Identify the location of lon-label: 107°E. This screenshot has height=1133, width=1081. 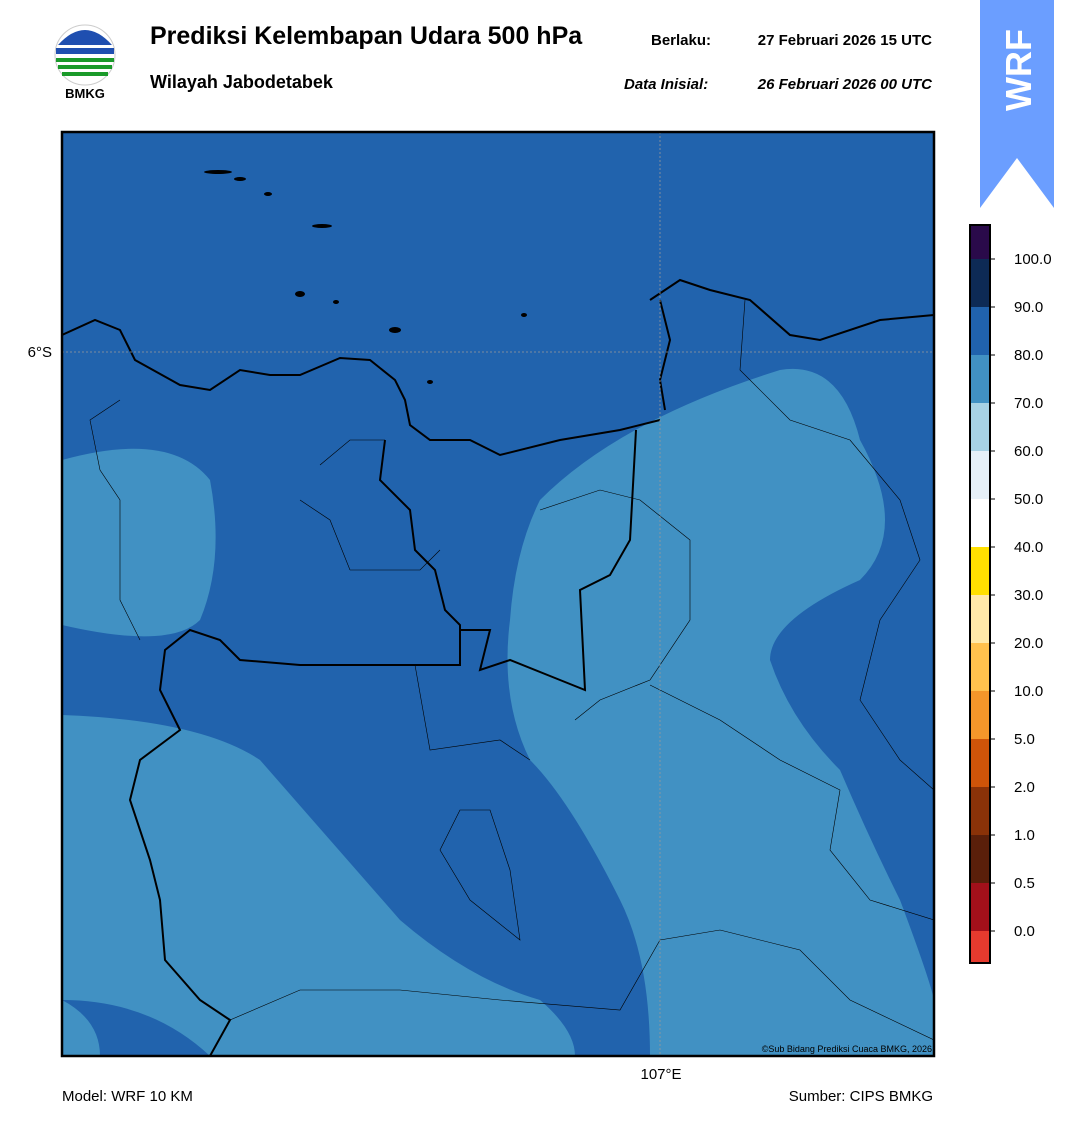
(660, 1074).